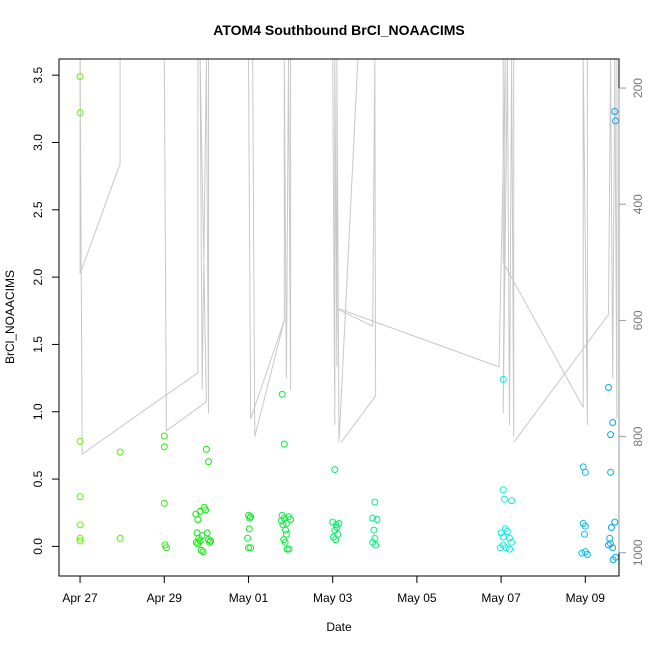 The width and height of the screenshot is (650, 650). What do you see at coordinates (338, 30) in the screenshot?
I see `chart-title: ATOM4 Southbound BrCl_NOAACIMS` at bounding box center [338, 30].